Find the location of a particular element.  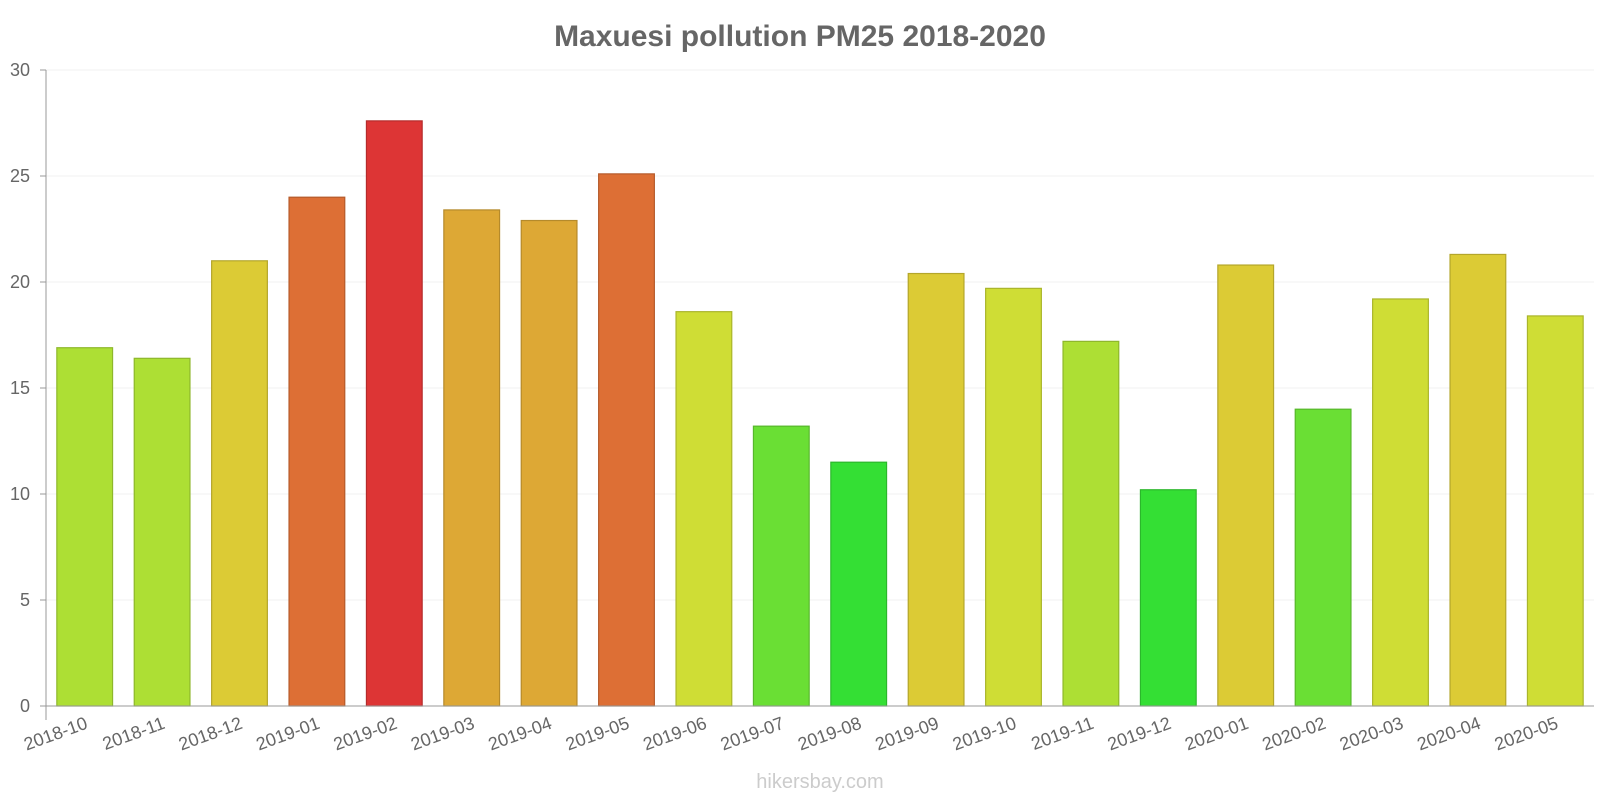

y-tick-labels: 0 5 10 15 20 25 30 is located at coordinates (28, 388).